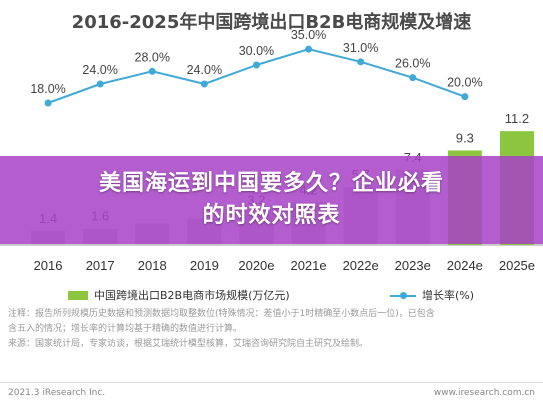 The width and height of the screenshot is (543, 408). I want to click on growth-point-2021e, so click(309, 49).